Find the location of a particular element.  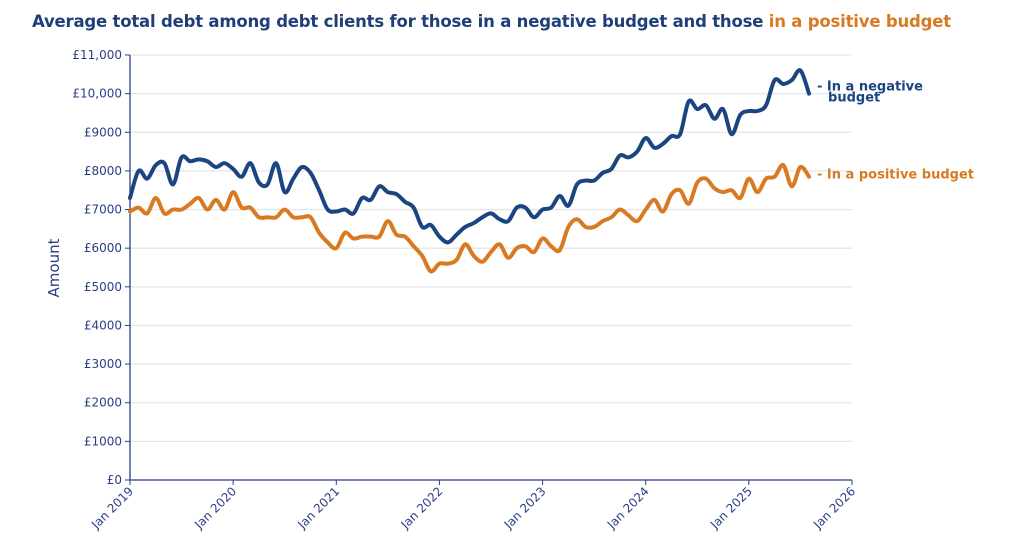

series-line-positive is located at coordinates (470, 218).